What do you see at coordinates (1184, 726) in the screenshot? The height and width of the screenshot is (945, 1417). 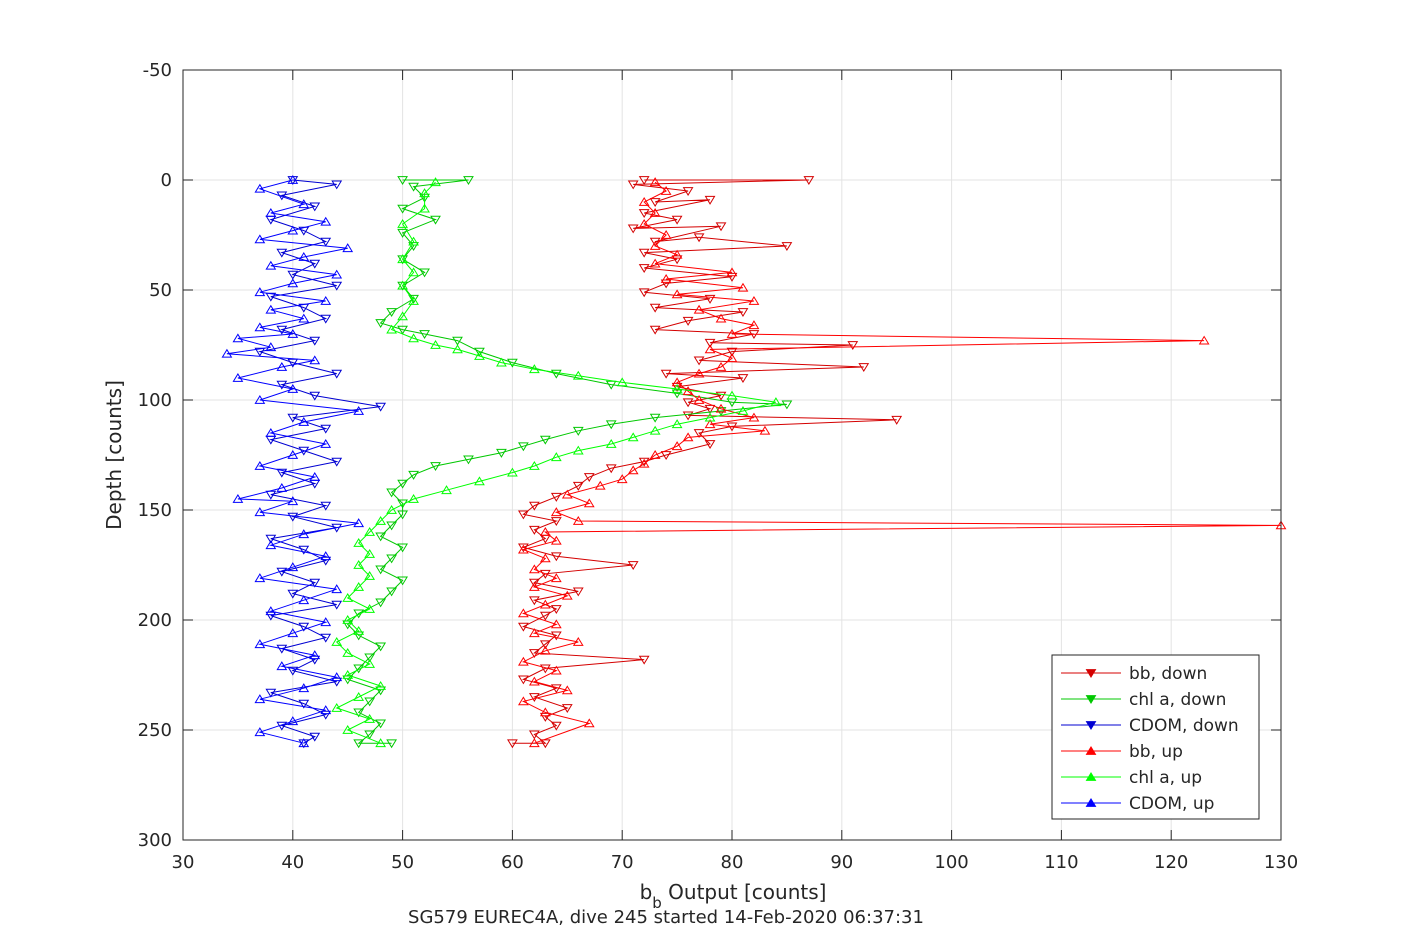 I see `legend-label: CDOM, down` at bounding box center [1184, 726].